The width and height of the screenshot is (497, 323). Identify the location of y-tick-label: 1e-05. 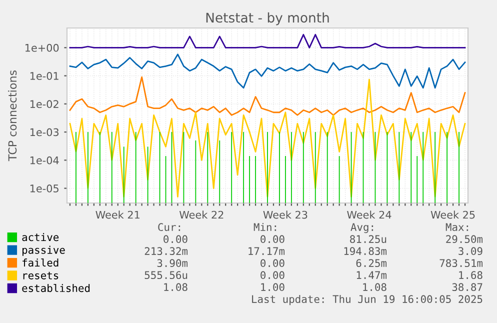
(44, 188).